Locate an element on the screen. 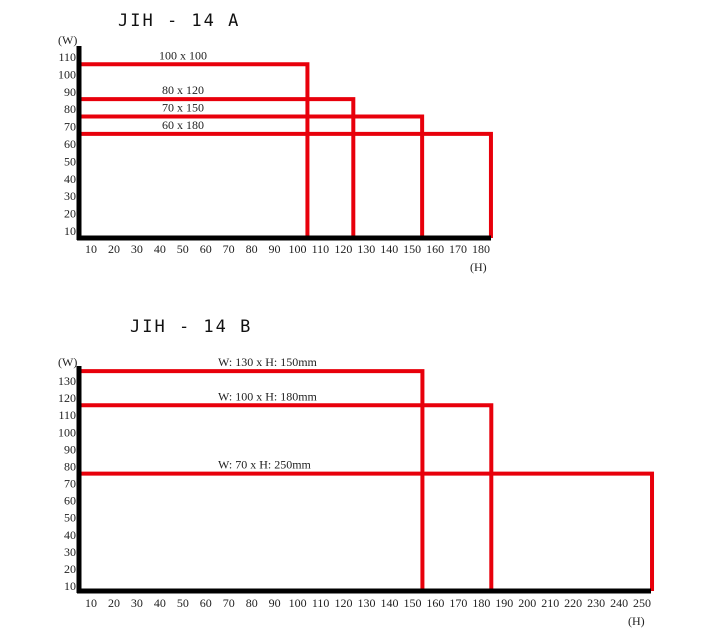 This screenshot has height=634, width=720. x-tick-label: 190 is located at coordinates (504, 603).